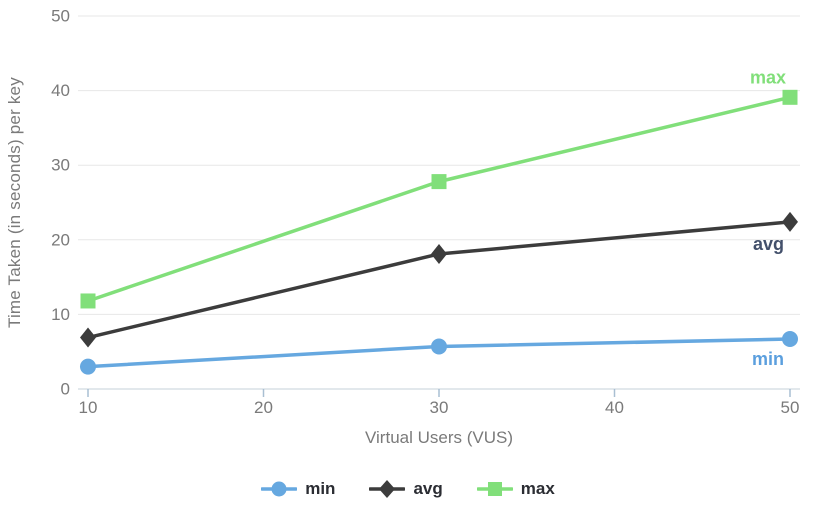 The width and height of the screenshot is (816, 517). I want to click on legend-item-max: max, so click(515, 489).